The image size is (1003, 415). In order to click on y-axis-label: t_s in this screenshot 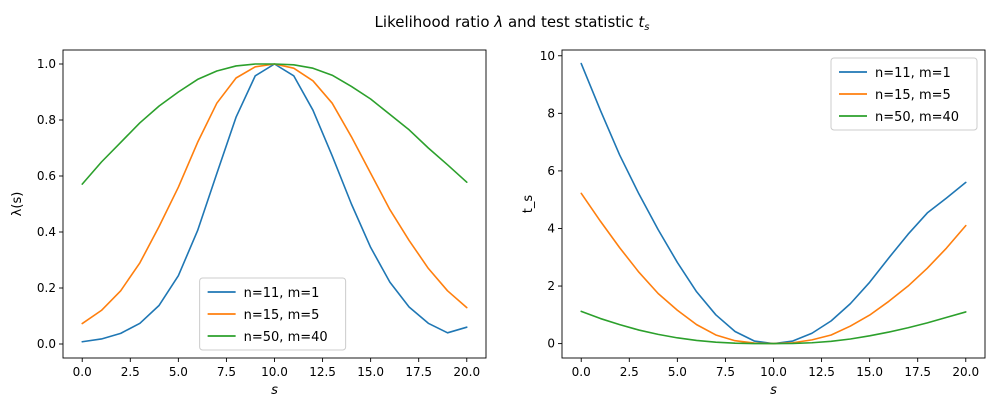, I will do `click(528, 204)`.